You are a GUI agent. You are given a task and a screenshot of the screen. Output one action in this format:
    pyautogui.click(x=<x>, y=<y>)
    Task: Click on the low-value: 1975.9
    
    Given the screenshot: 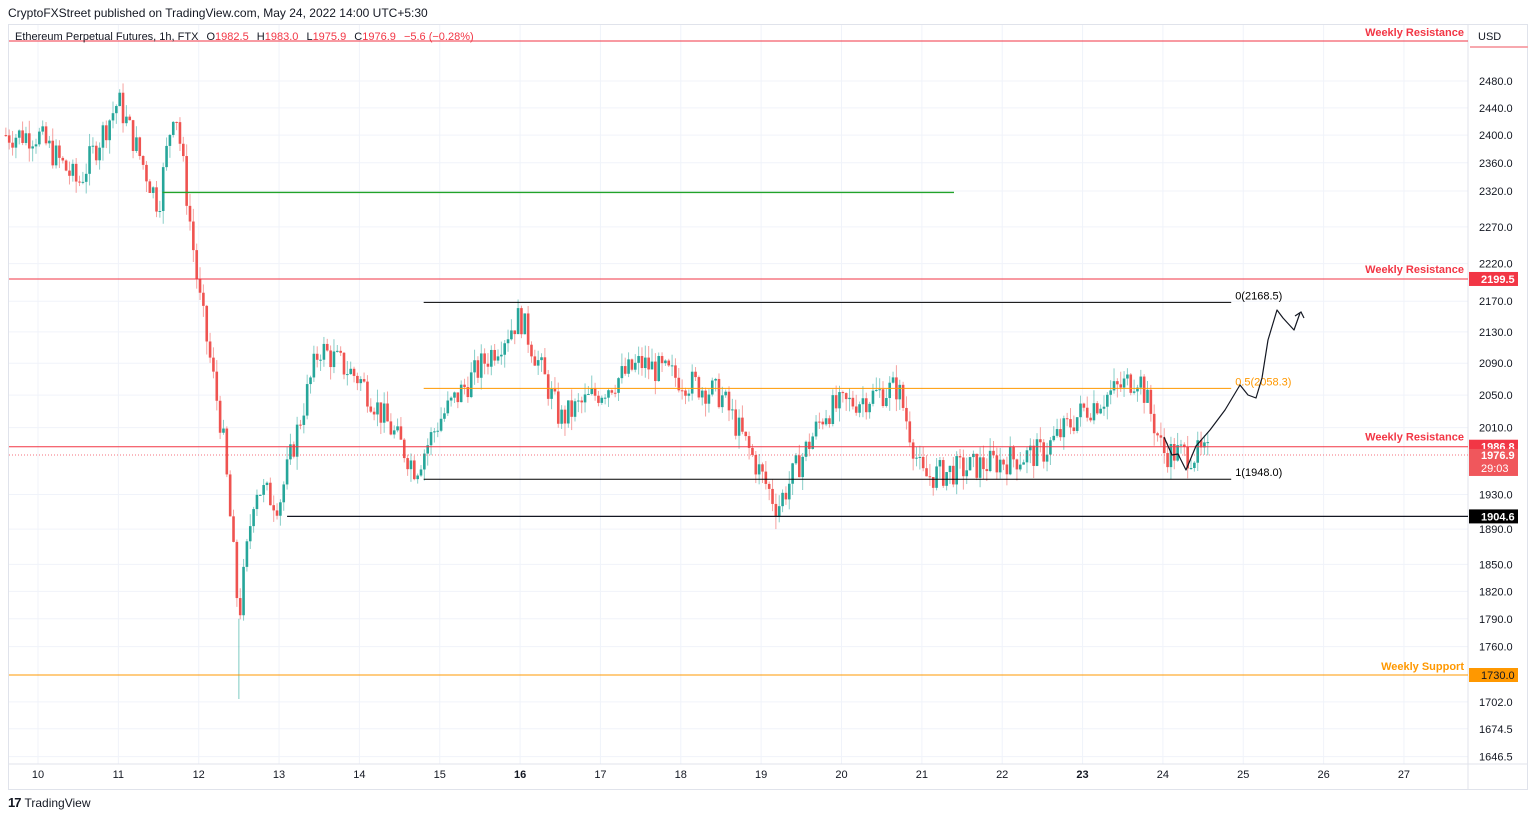 What is the action you would take?
    pyautogui.click(x=329, y=37)
    